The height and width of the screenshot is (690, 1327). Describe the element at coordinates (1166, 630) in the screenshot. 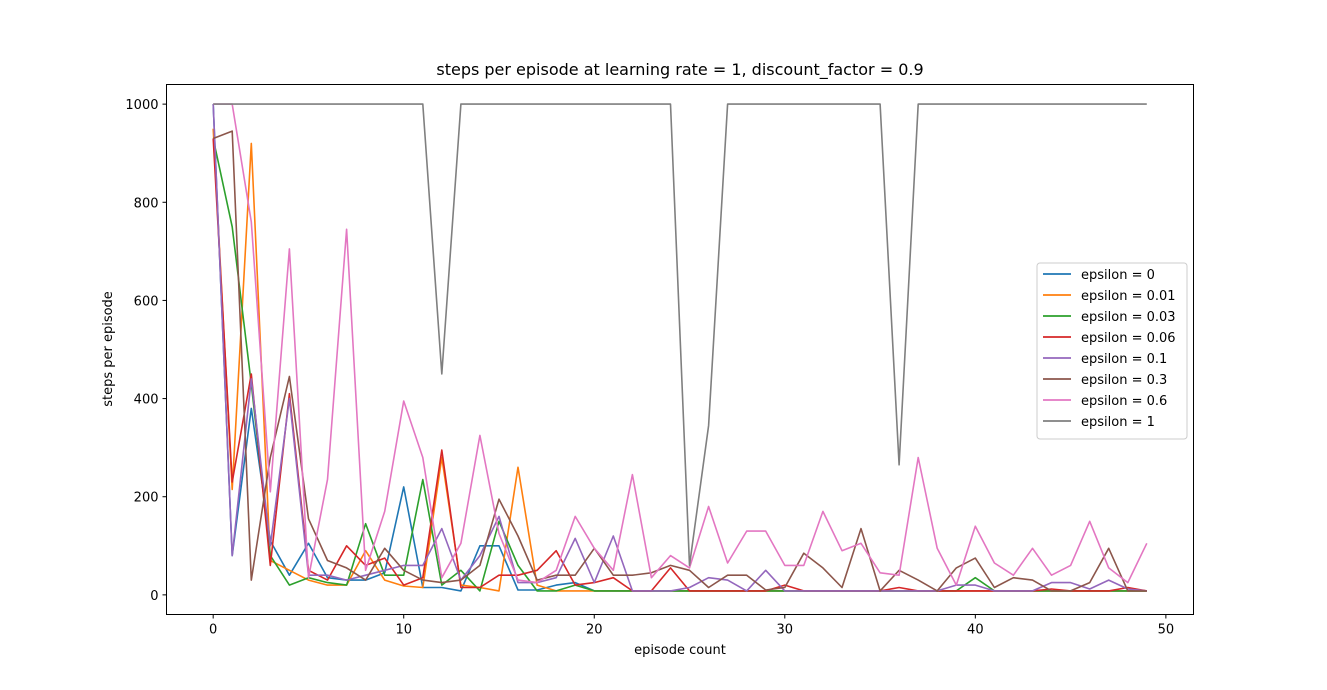

I see `x-tick-label: 50` at that location.